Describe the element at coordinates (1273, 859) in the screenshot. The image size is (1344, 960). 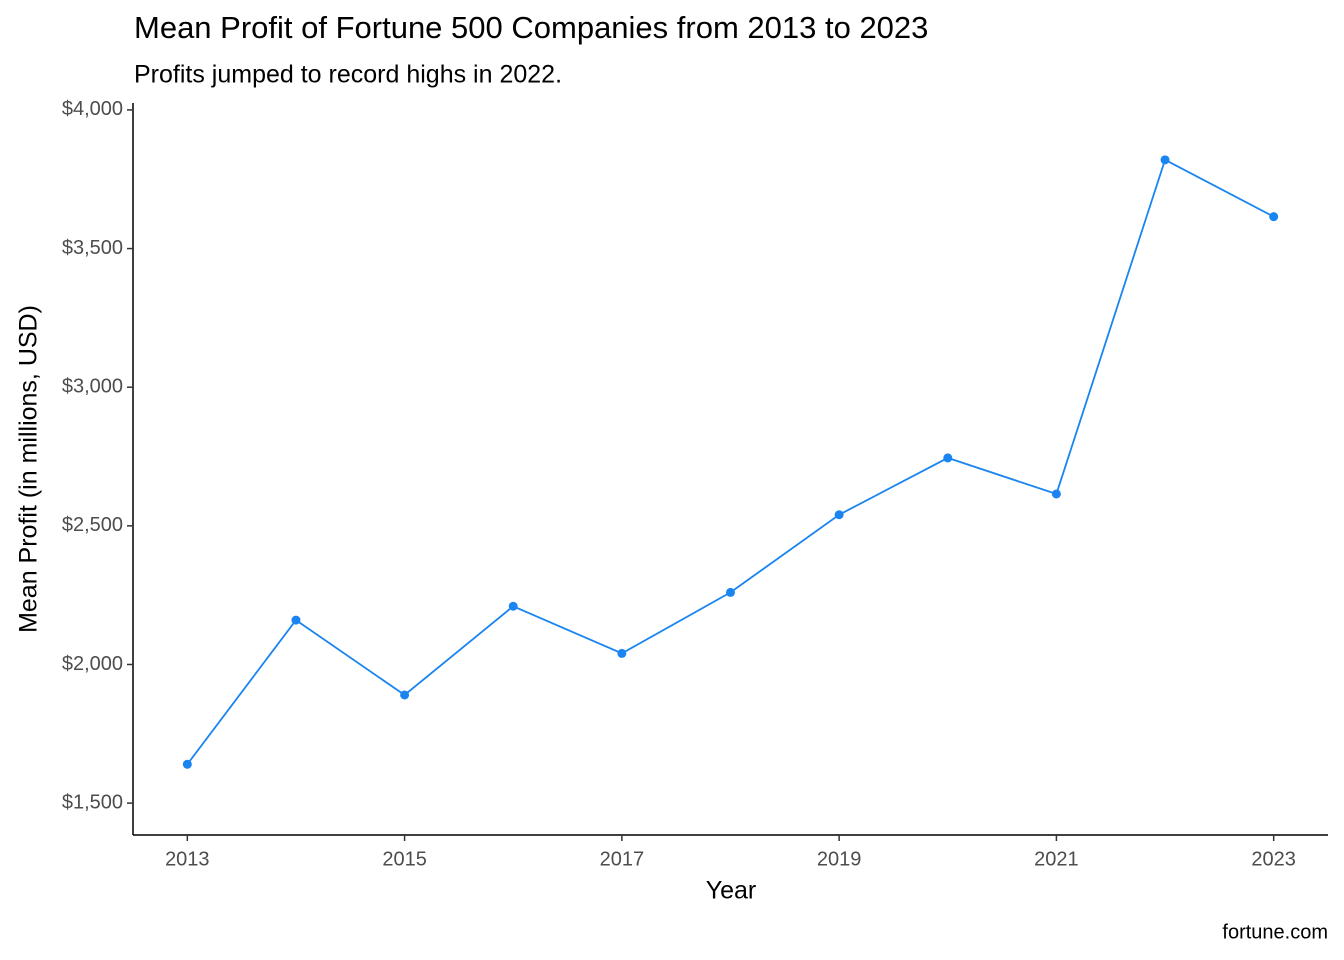
I see `x-tick-label: 2023` at that location.